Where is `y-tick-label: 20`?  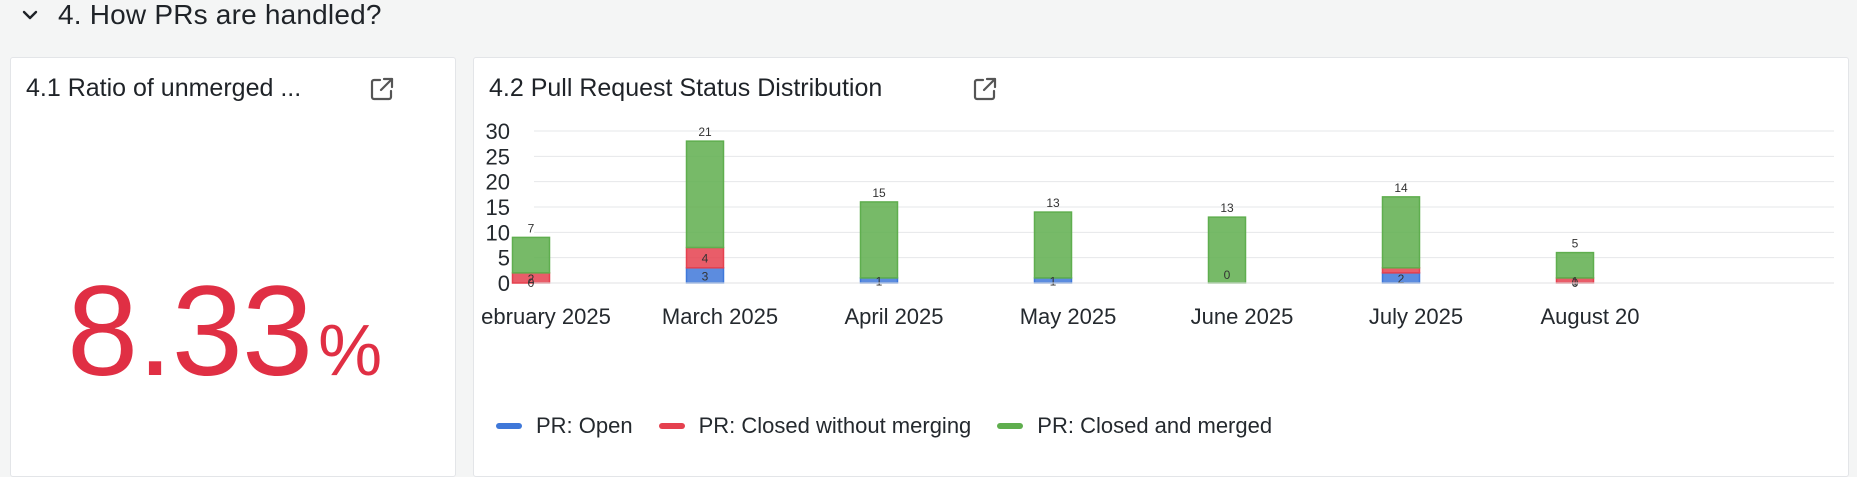
y-tick-label: 20 is located at coordinates (498, 182).